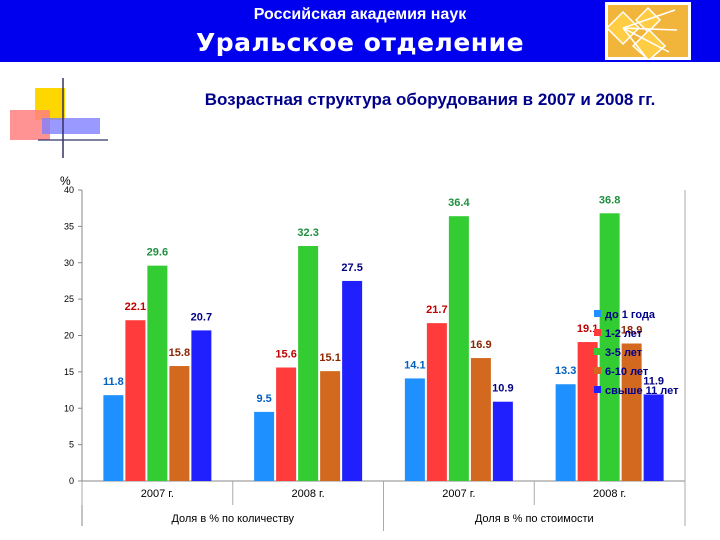  Describe the element at coordinates (307, 233) in the screenshot. I see `data-label: 32.3` at that location.